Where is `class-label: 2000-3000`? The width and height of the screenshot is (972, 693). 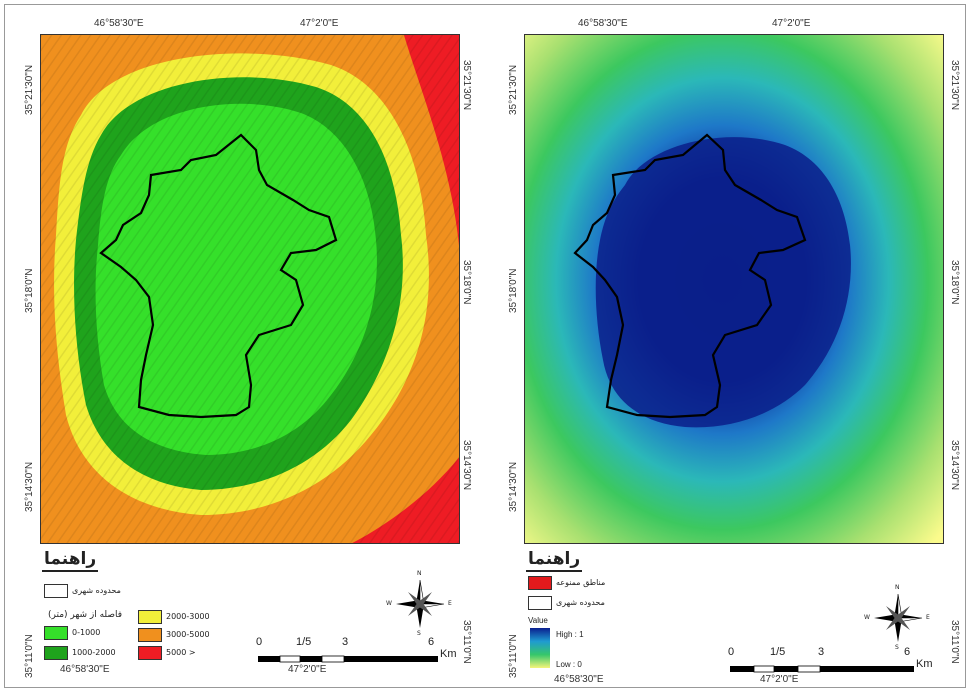 class-label: 2000-3000 is located at coordinates (188, 616).